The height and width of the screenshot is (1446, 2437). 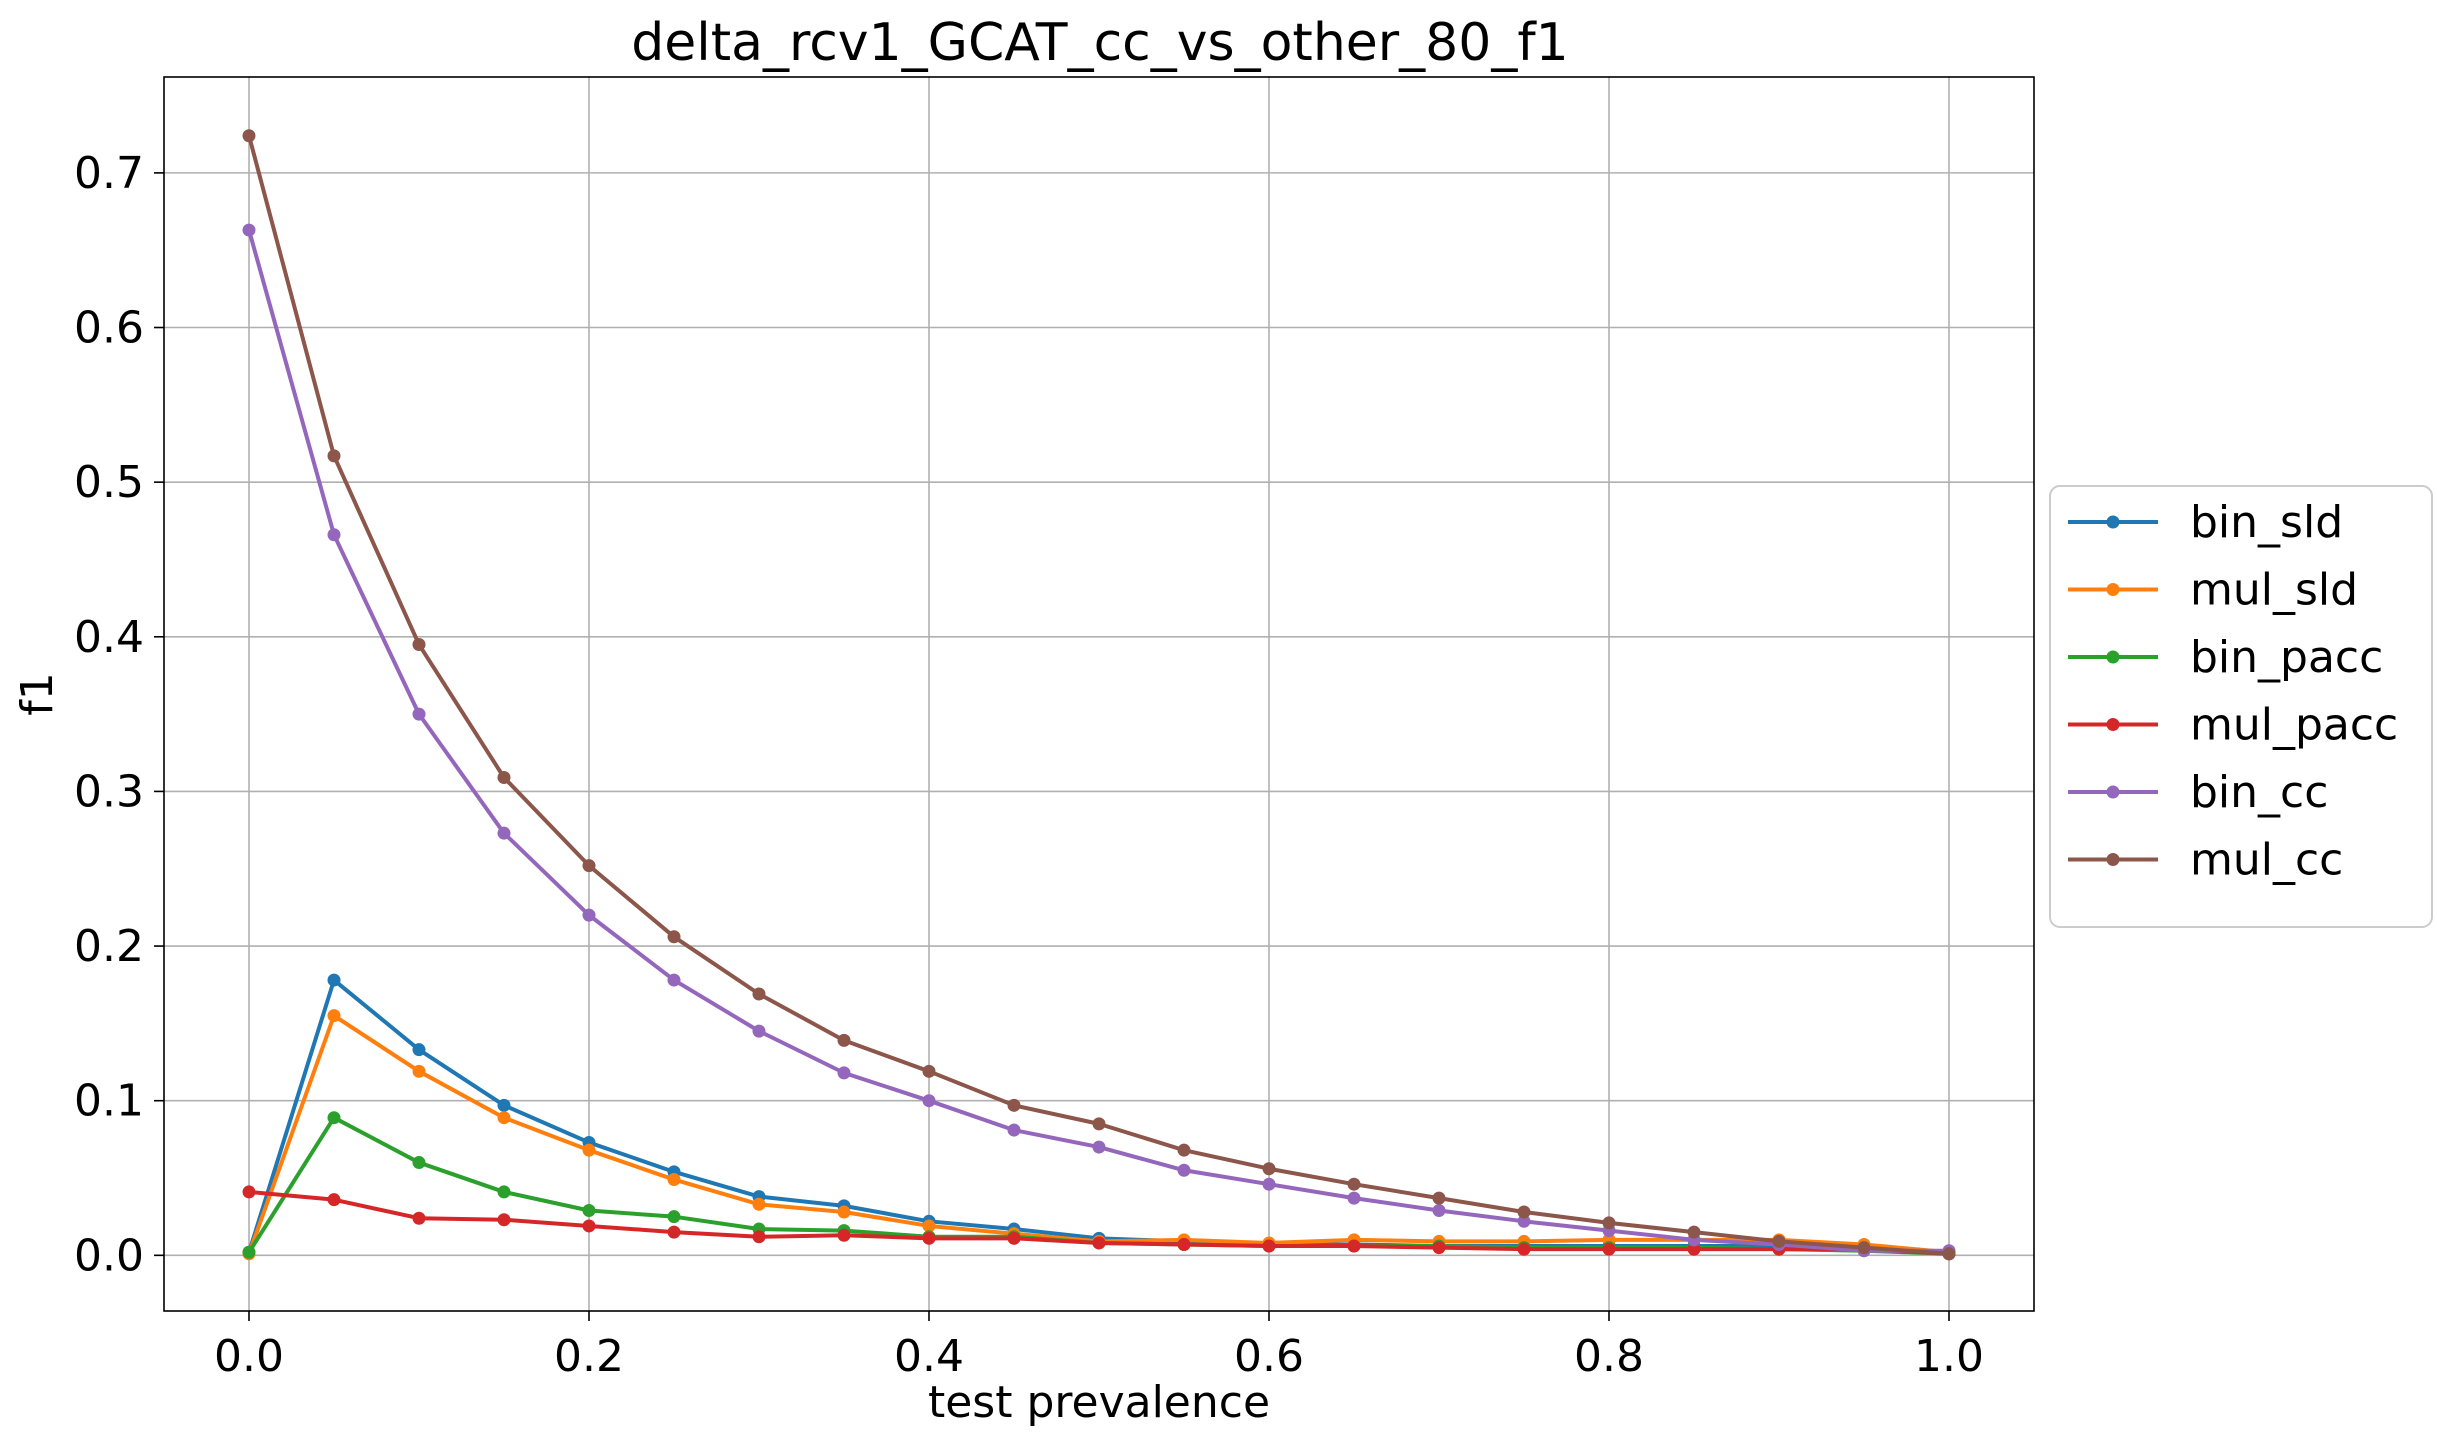 I want to click on y-tick-label: 0.0, so click(x=109, y=1255).